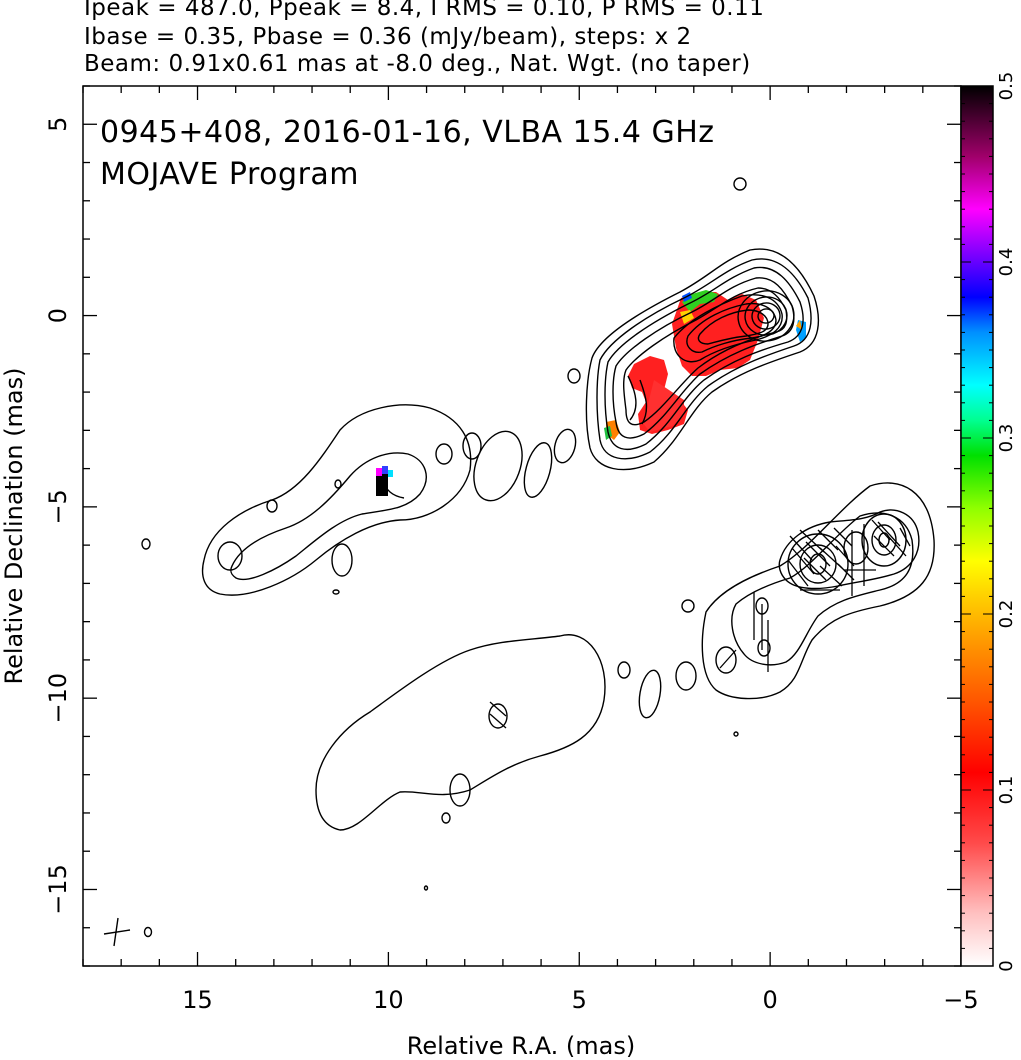 This screenshot has width=1021, height=1060. What do you see at coordinates (407, 132) in the screenshot?
I see `plot-title: 0945+408, 2016-01-16, VLBA 15.4 GHz` at bounding box center [407, 132].